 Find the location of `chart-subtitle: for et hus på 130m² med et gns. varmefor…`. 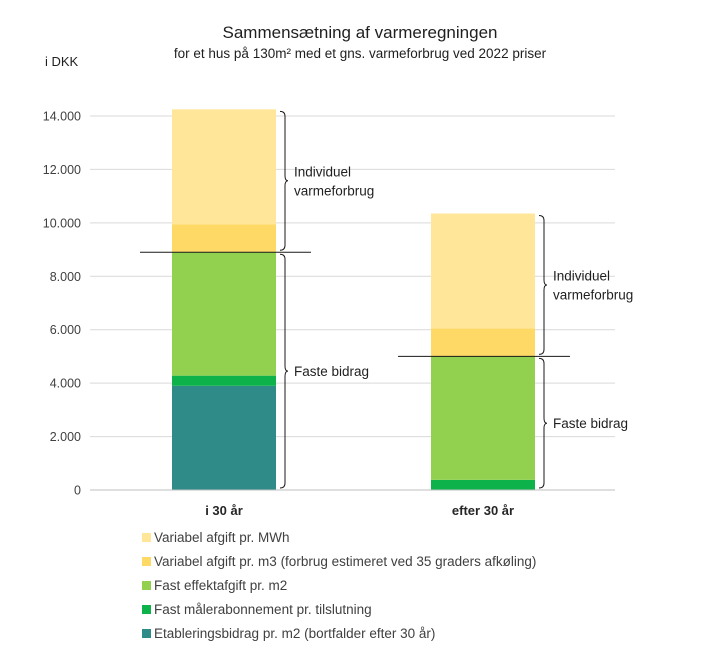

chart-subtitle: for et hus på 130m² med et gns. varmefor… is located at coordinates (360, 53).